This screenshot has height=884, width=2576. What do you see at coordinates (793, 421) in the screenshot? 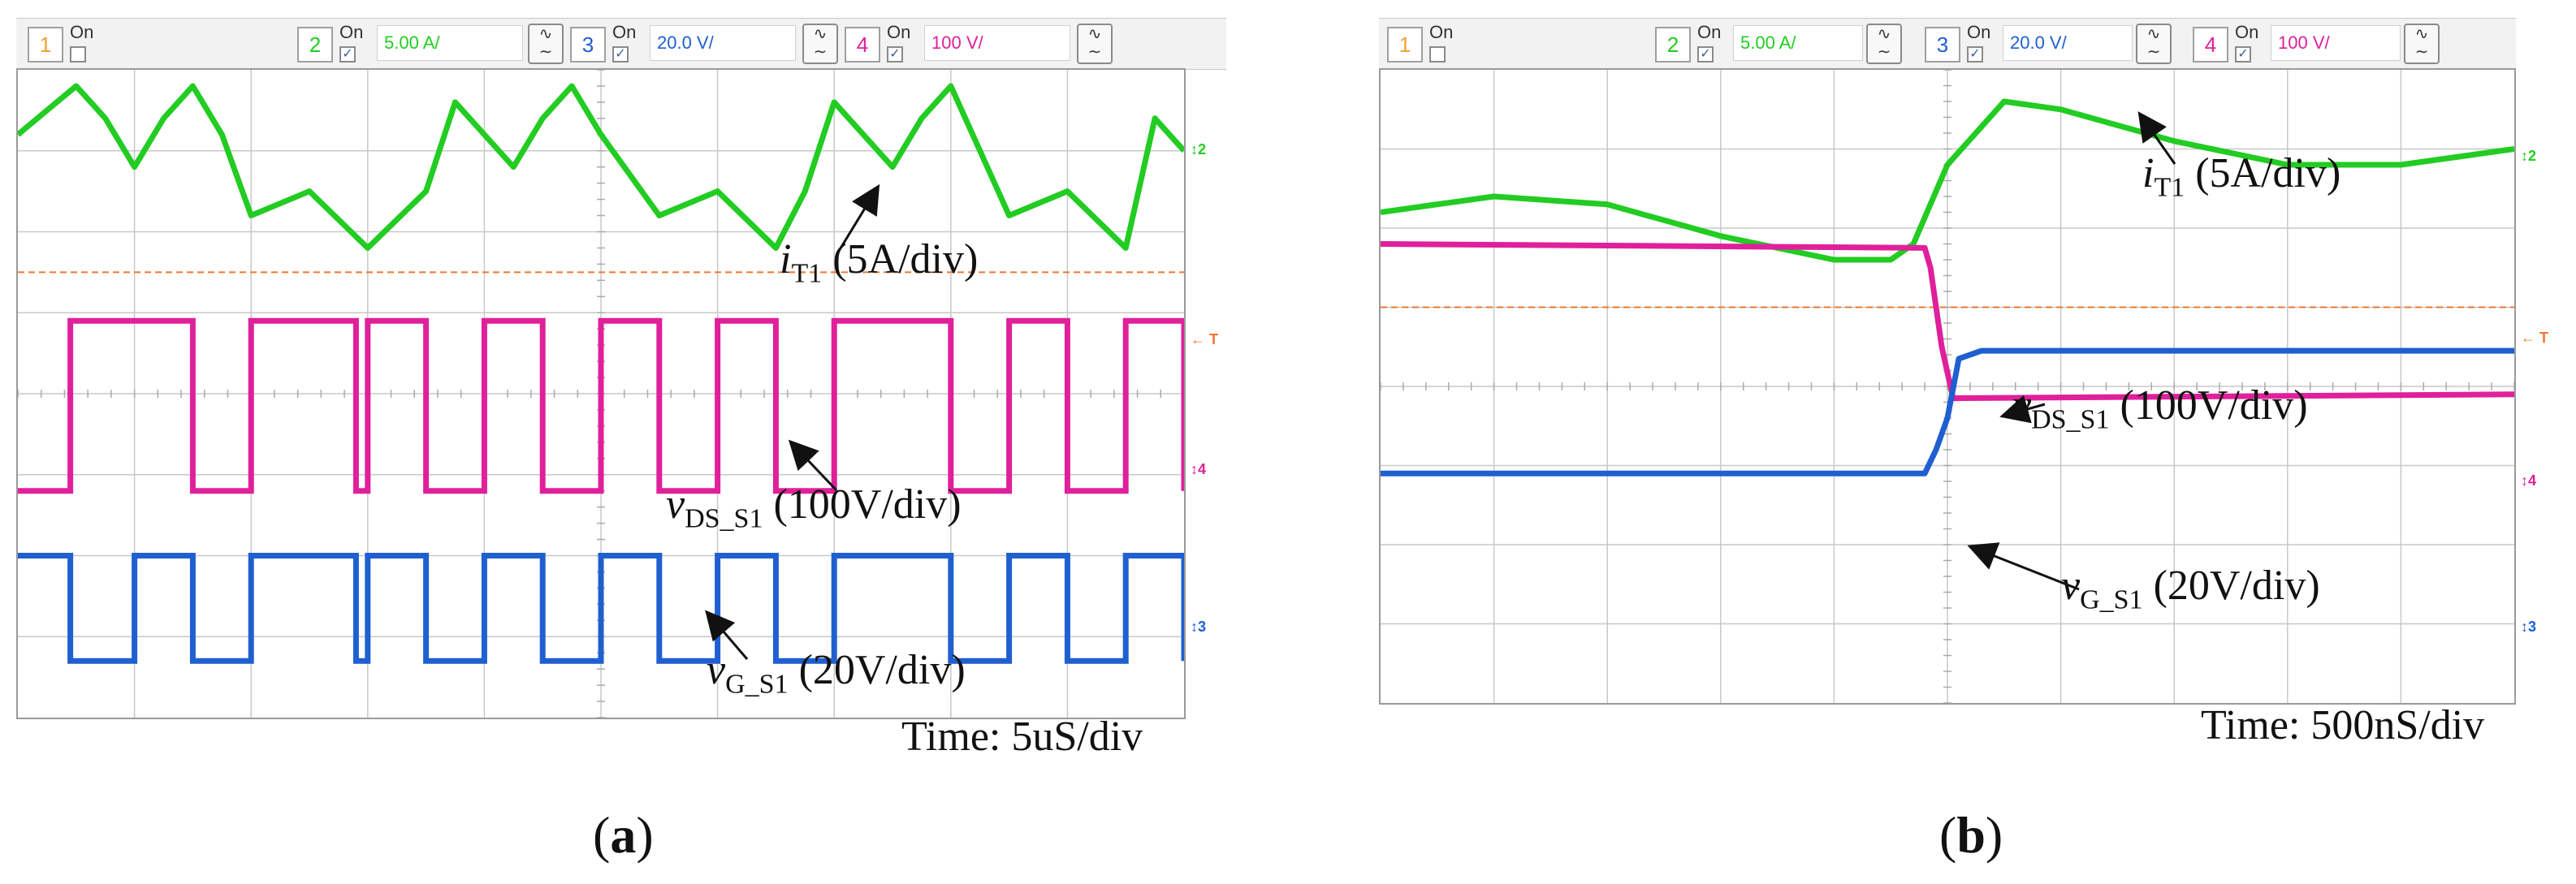
I see `annotation-arrows-a` at bounding box center [793, 421].